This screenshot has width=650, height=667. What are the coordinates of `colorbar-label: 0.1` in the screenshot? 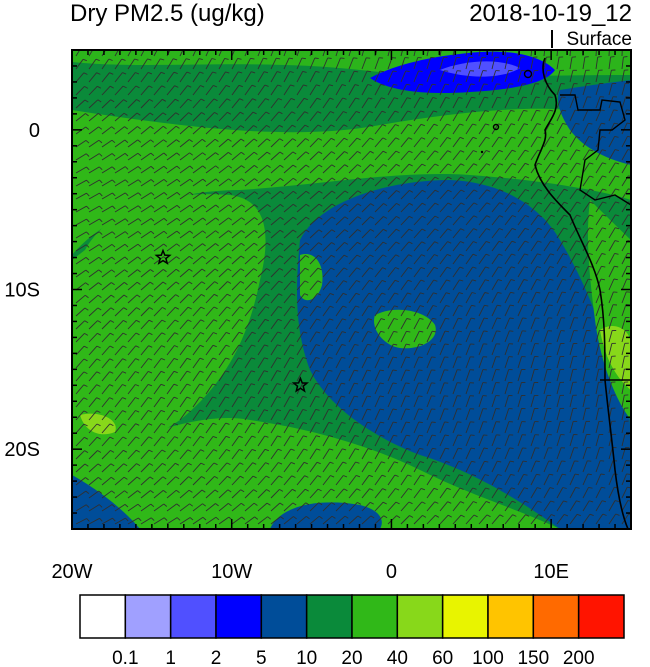 It's located at (125, 657).